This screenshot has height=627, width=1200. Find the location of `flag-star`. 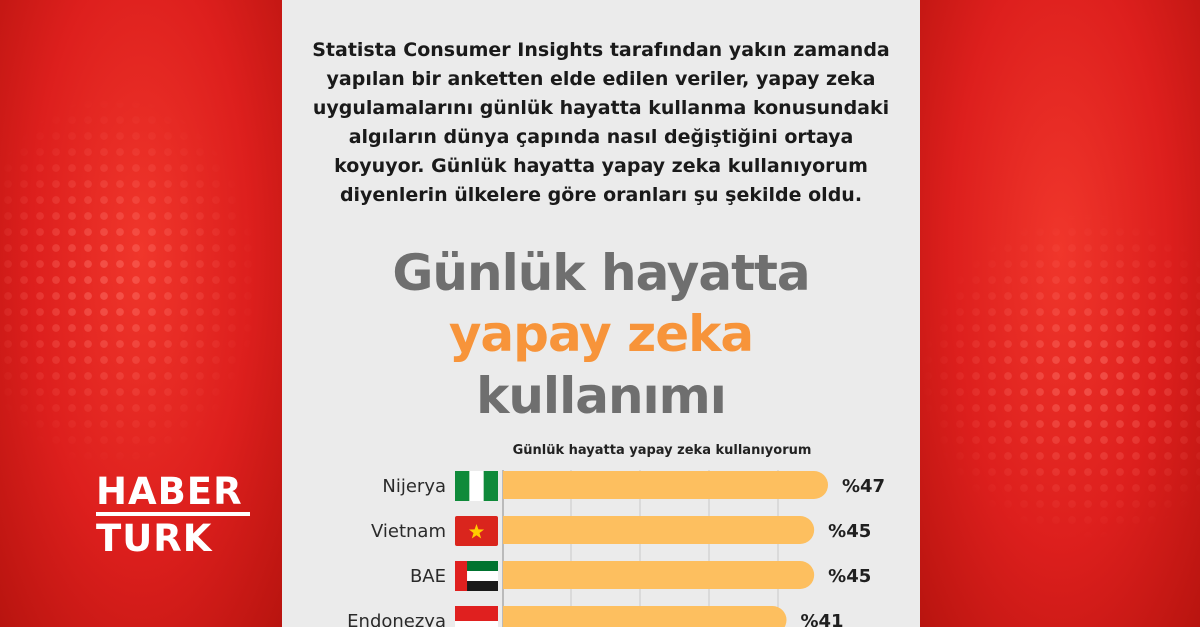

flag-star is located at coordinates (476, 531).